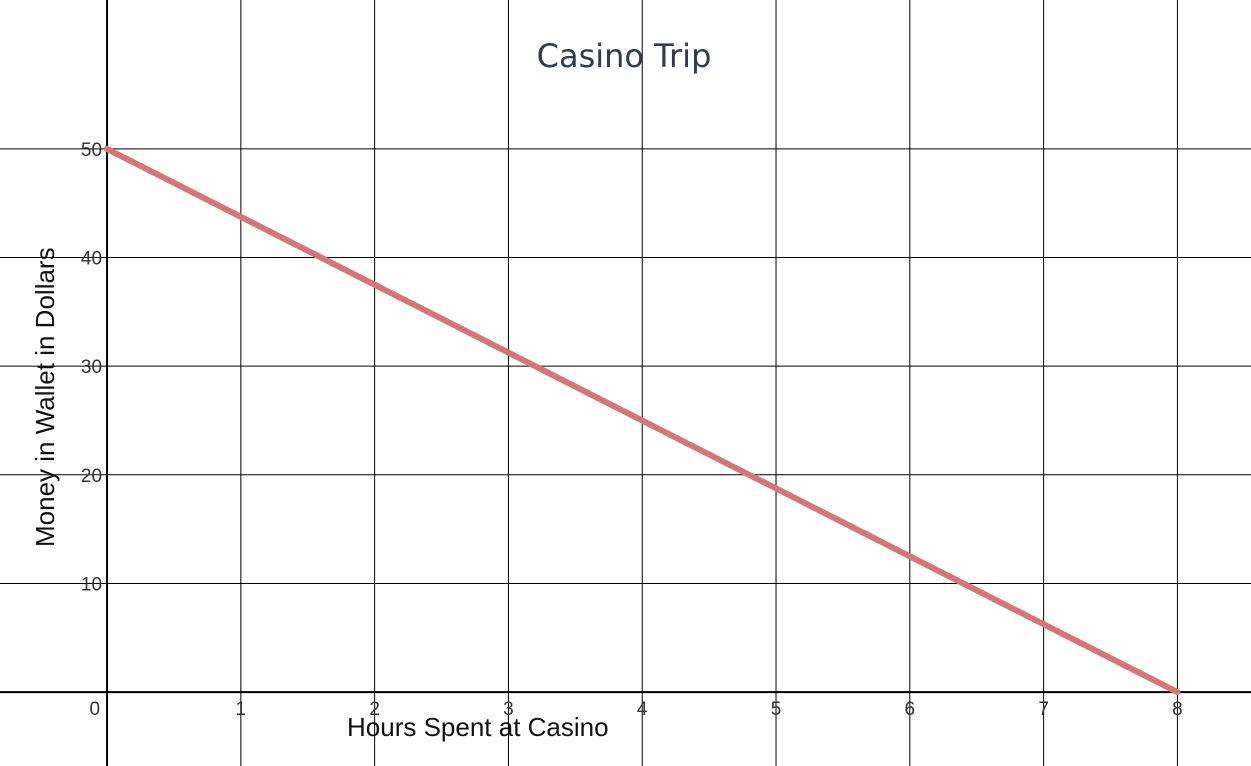 The width and height of the screenshot is (1251, 766). What do you see at coordinates (91, 150) in the screenshot?
I see `y-tick-label: 50` at bounding box center [91, 150].